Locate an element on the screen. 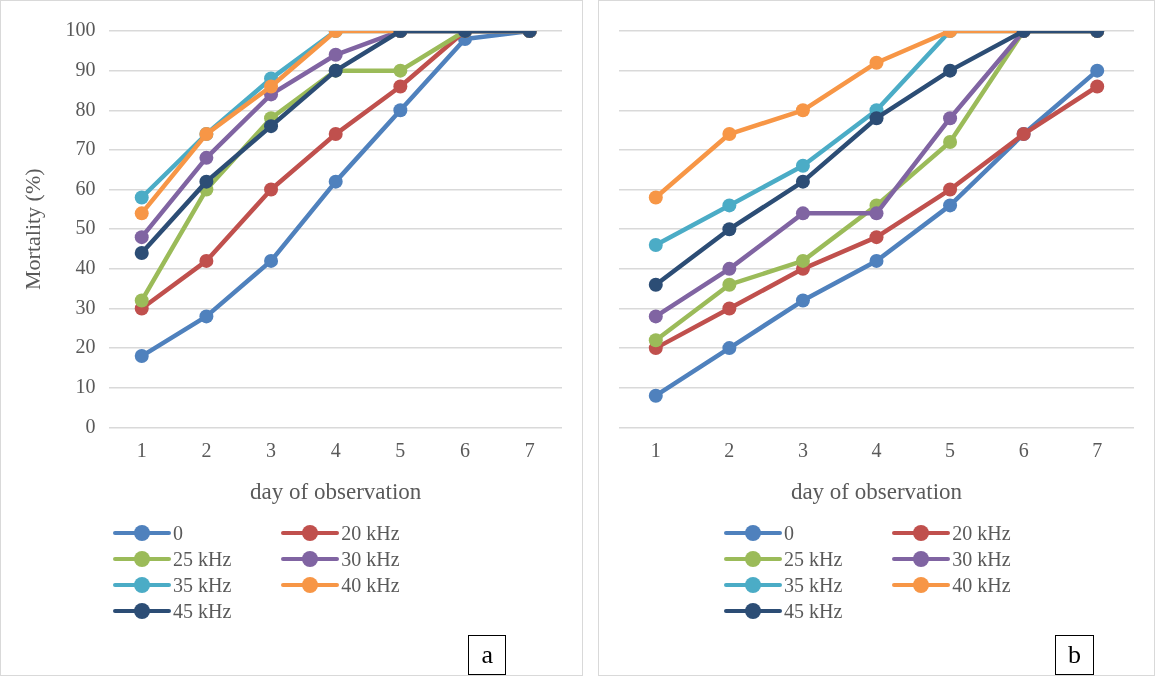  y-tick-label: 50 is located at coordinates (85, 227).